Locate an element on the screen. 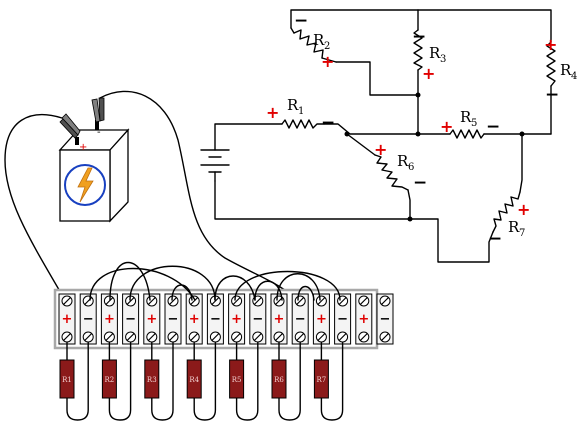 The image size is (585, 427). terminal-resistor: R1 is located at coordinates (74, 381).